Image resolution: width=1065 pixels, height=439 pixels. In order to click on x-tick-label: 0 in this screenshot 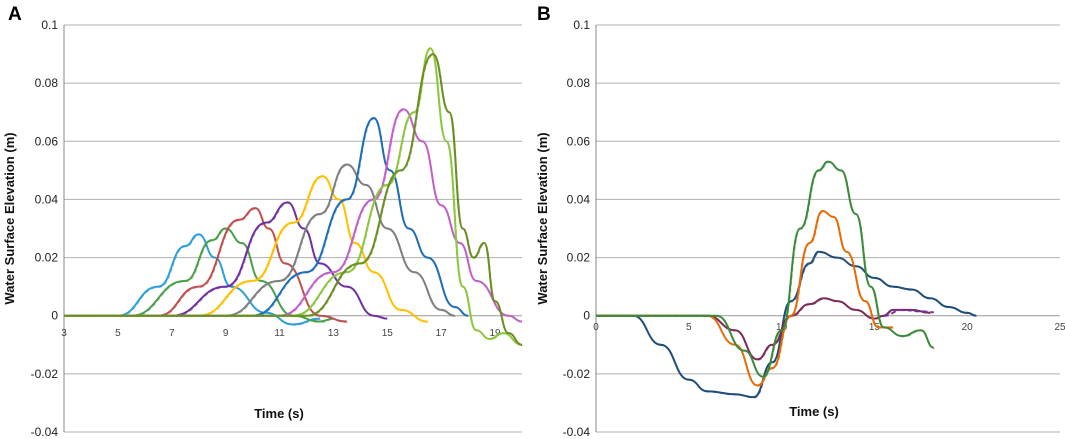, I will do `click(596, 327)`.